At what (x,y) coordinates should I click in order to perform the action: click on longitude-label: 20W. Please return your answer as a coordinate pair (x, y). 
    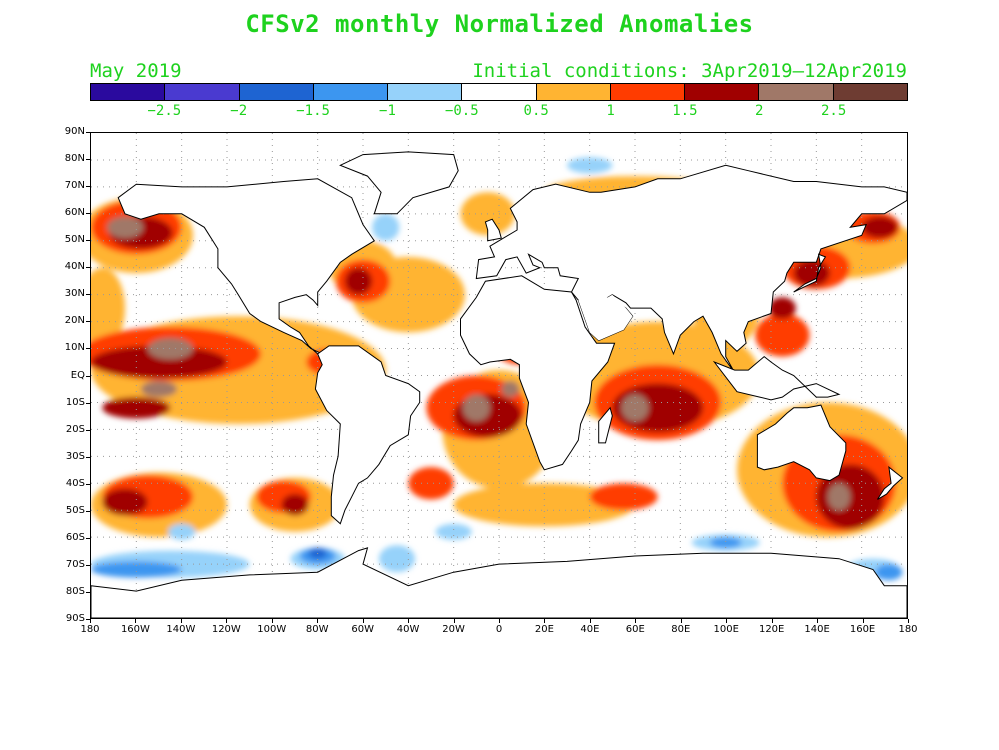
    Looking at the image, I should click on (453, 629).